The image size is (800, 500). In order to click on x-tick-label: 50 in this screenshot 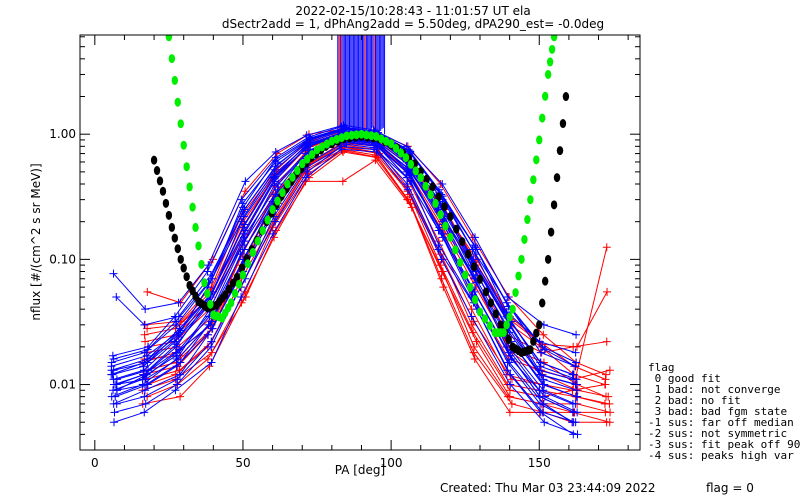, I will do `click(242, 463)`.